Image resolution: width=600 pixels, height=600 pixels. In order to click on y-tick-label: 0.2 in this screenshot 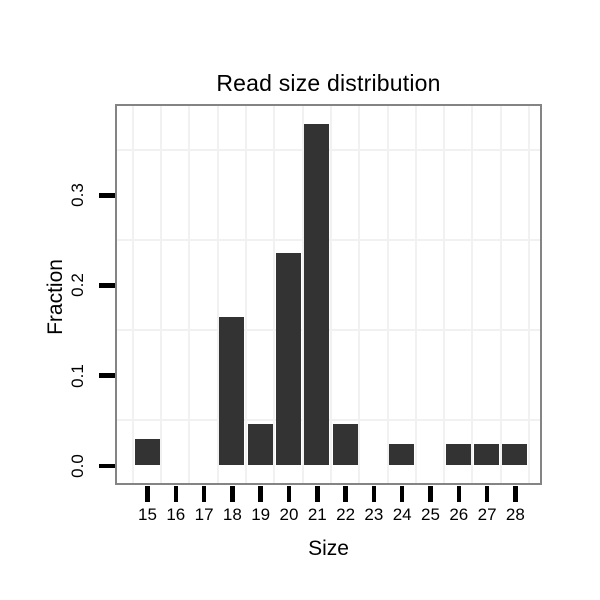, I will do `click(77, 285)`.